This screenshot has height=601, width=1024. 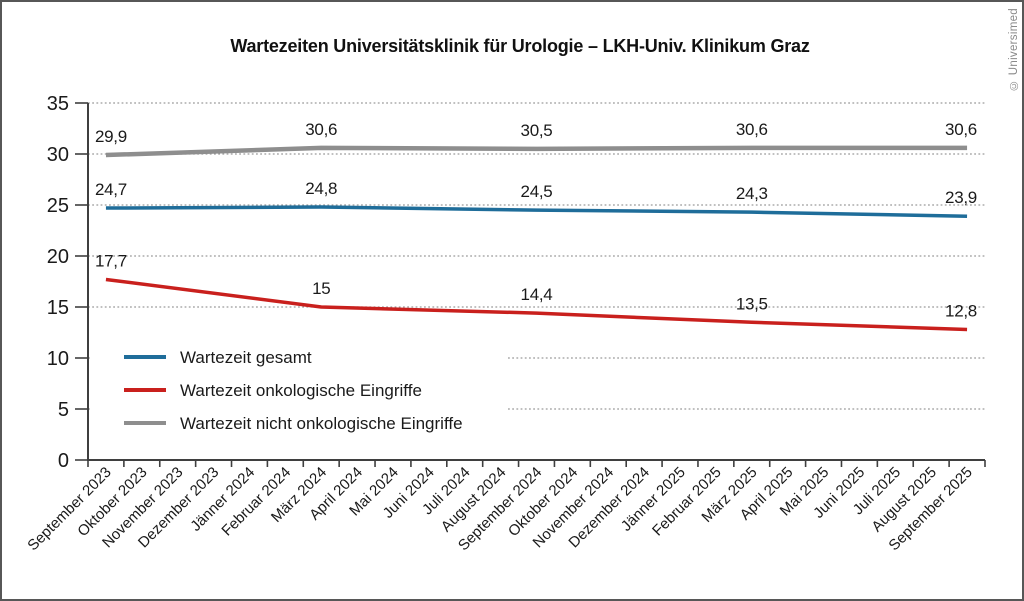 What do you see at coordinates (752, 303) in the screenshot?
I see `value-label: 13,5` at bounding box center [752, 303].